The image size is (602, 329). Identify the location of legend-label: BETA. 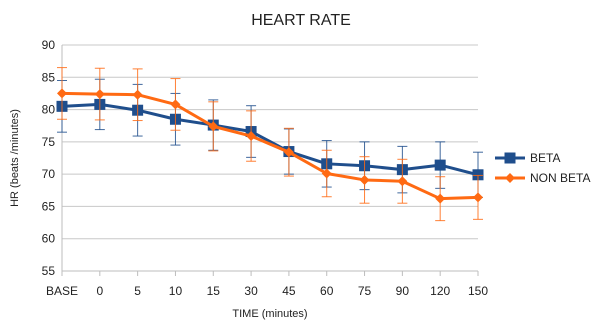
(545, 158).